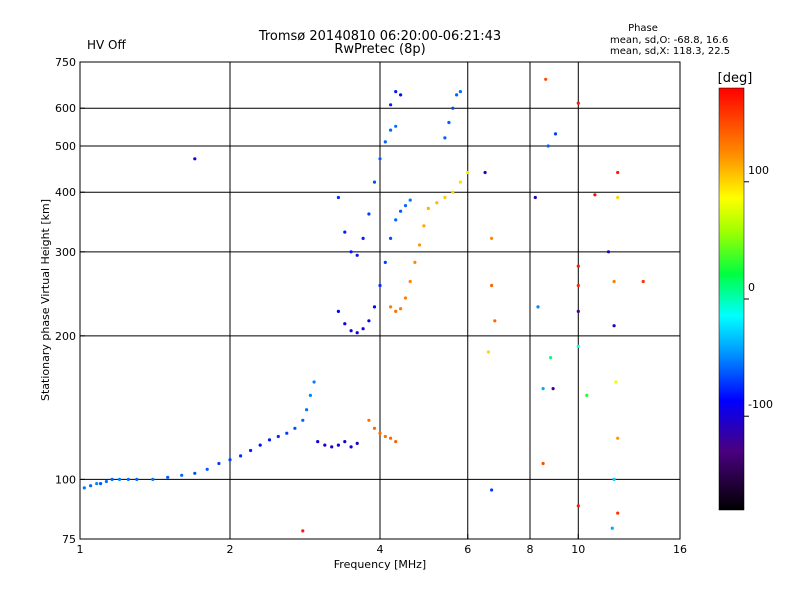 The image size is (800, 600). What do you see at coordinates (65, 62) in the screenshot?
I see `y-tick-label: 750` at bounding box center [65, 62].